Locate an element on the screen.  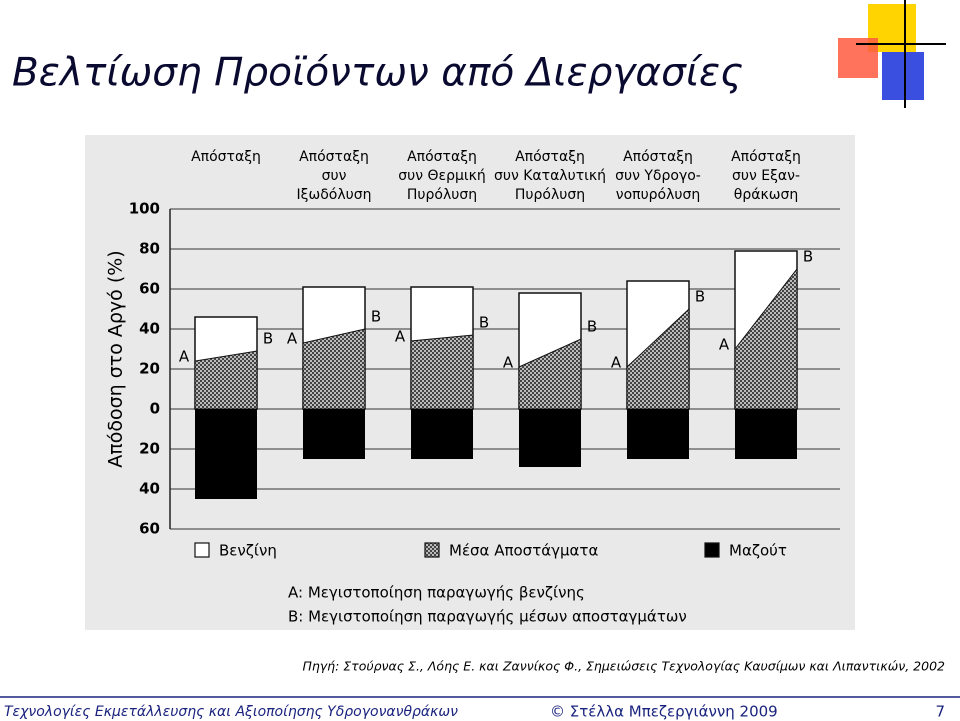
category-label: συν Θερμική is located at coordinates (442, 176).